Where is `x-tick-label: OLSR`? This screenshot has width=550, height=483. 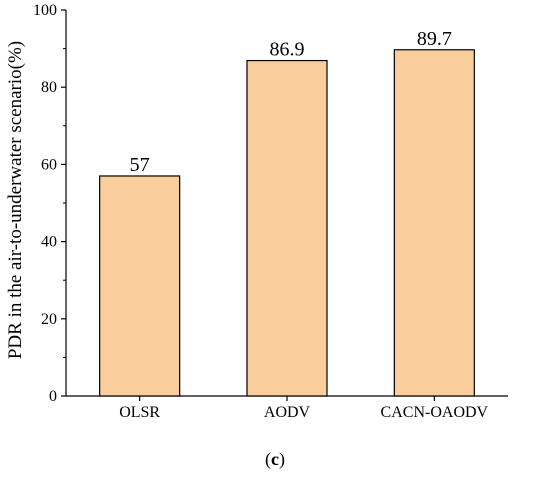
x-tick-label: OLSR is located at coordinates (139, 412).